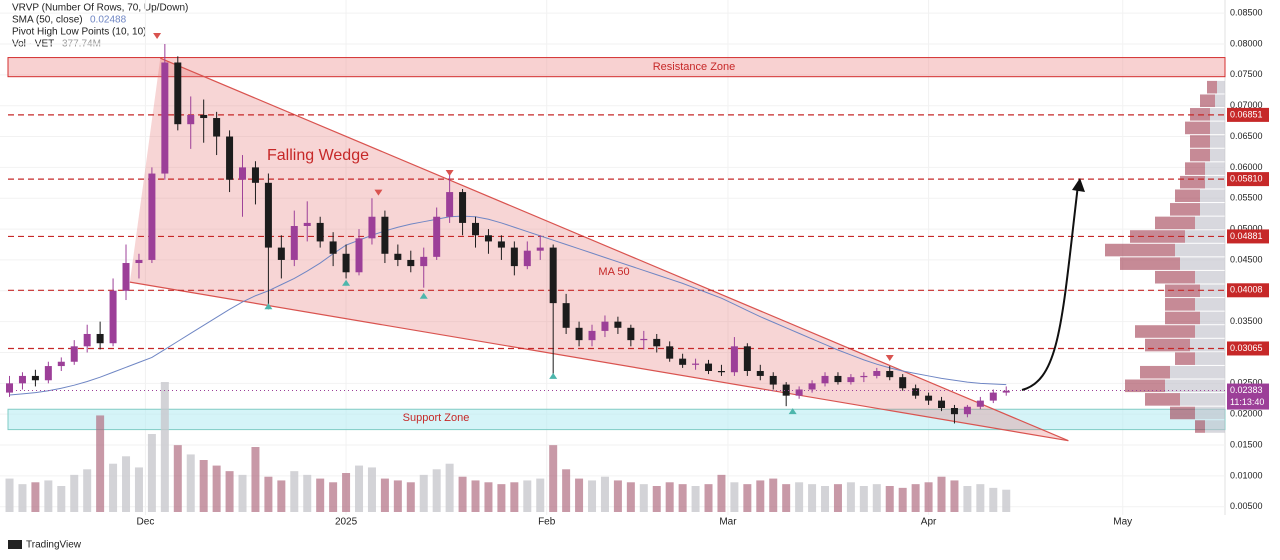  Describe the element at coordinates (47, 20) in the screenshot. I see `legend-sma: SMA (50, close)` at that location.